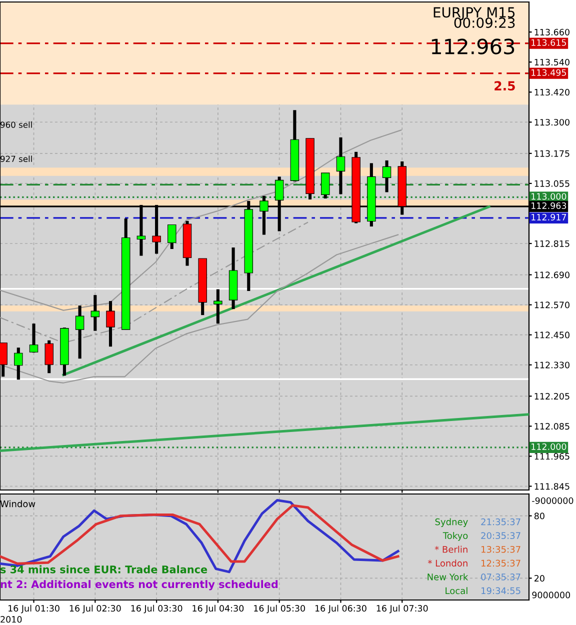 The width and height of the screenshot is (576, 625). Describe the element at coordinates (552, 456) in the screenshot. I see `y-tick-label: 111.965` at that location.